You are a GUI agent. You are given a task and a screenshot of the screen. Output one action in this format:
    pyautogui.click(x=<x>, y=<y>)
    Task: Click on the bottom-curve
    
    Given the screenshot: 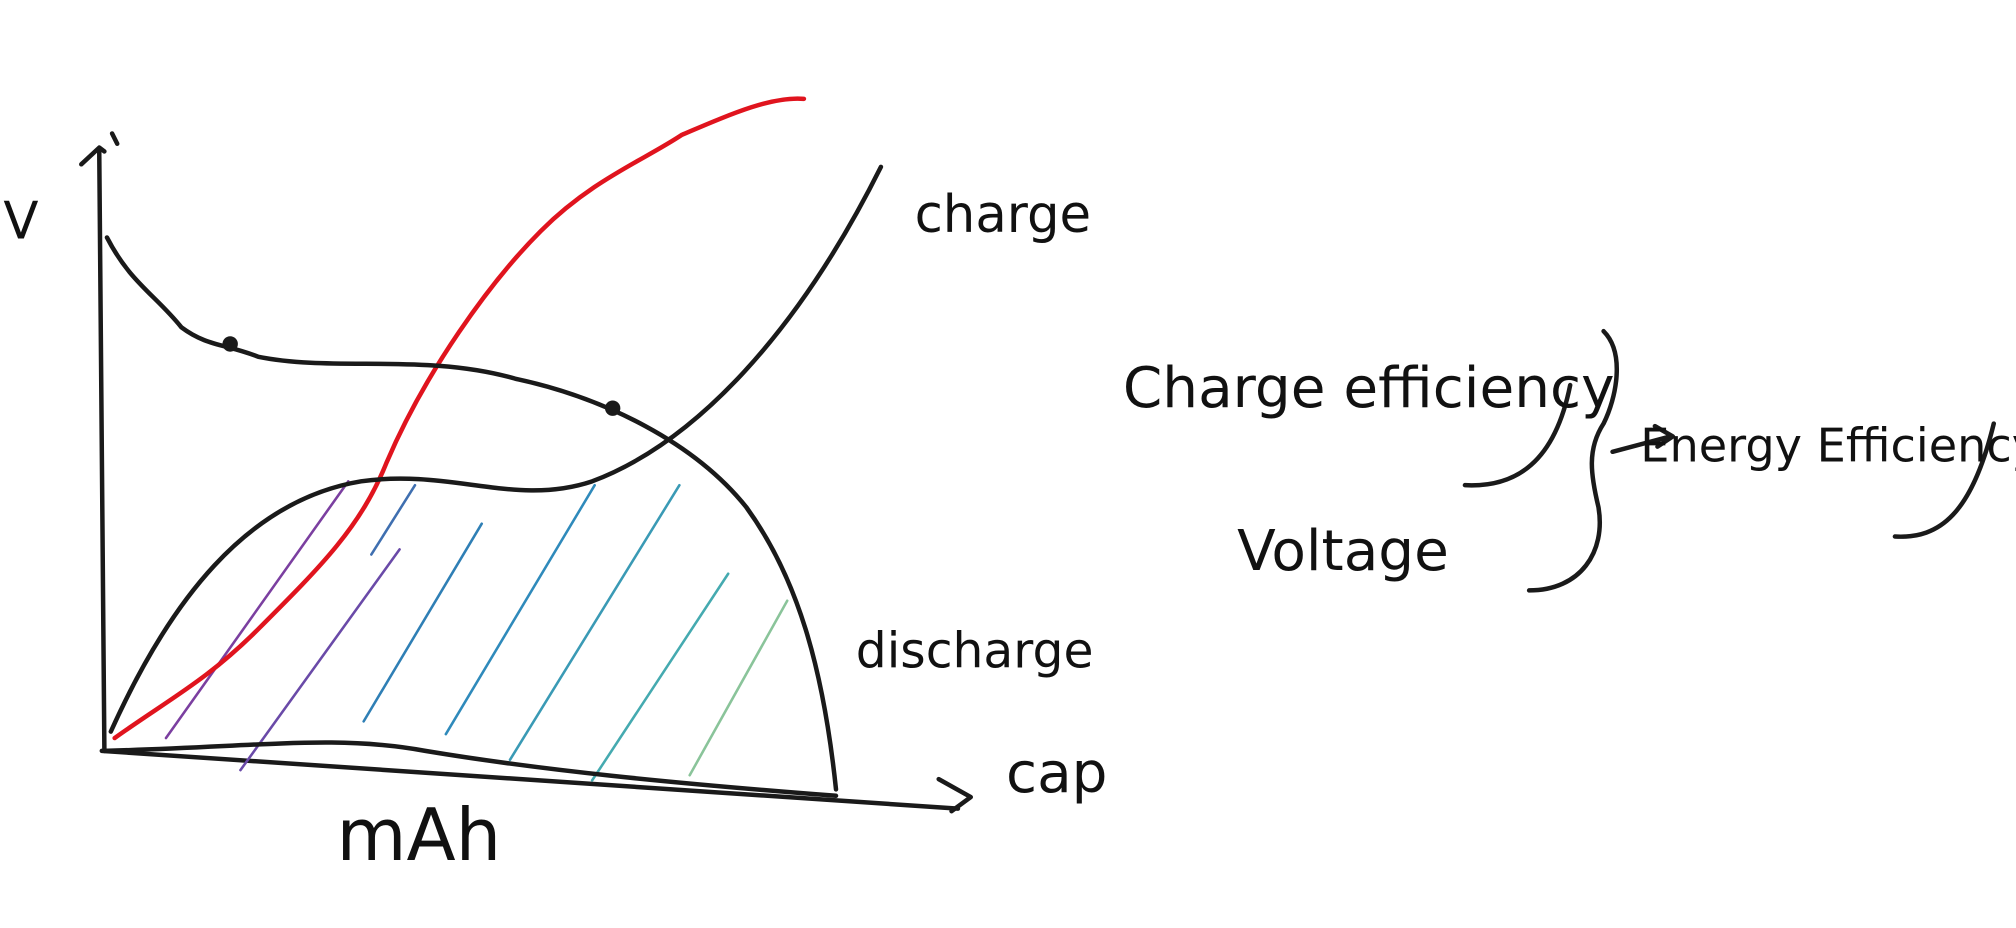 What is the action you would take?
    pyautogui.click(x=470, y=769)
    